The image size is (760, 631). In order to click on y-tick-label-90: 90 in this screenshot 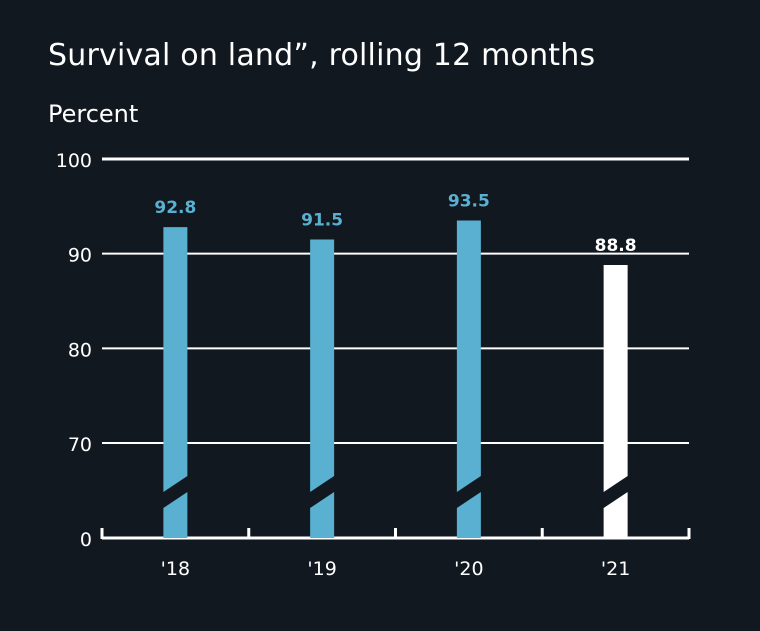, I will do `click(80, 256)`.